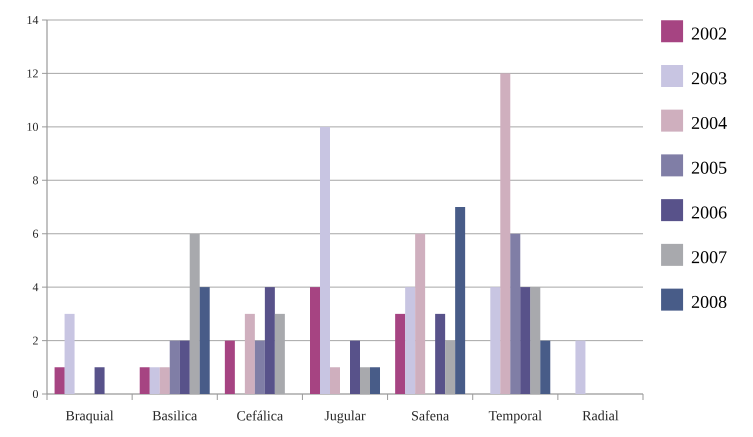  What do you see at coordinates (709, 78) in the screenshot?
I see `legend-label: 2003` at bounding box center [709, 78].